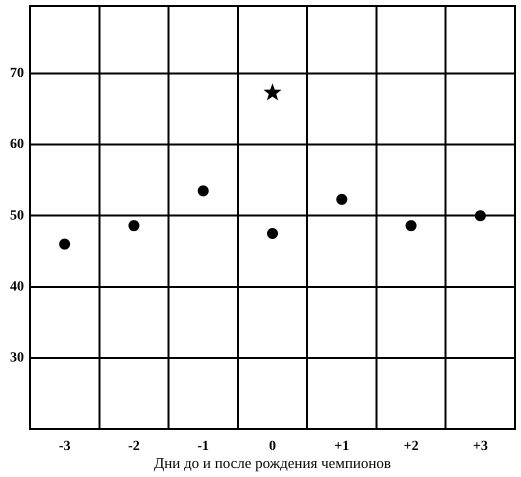 The width and height of the screenshot is (521, 477). I want to click on y-tick-label: 50, so click(17, 216).